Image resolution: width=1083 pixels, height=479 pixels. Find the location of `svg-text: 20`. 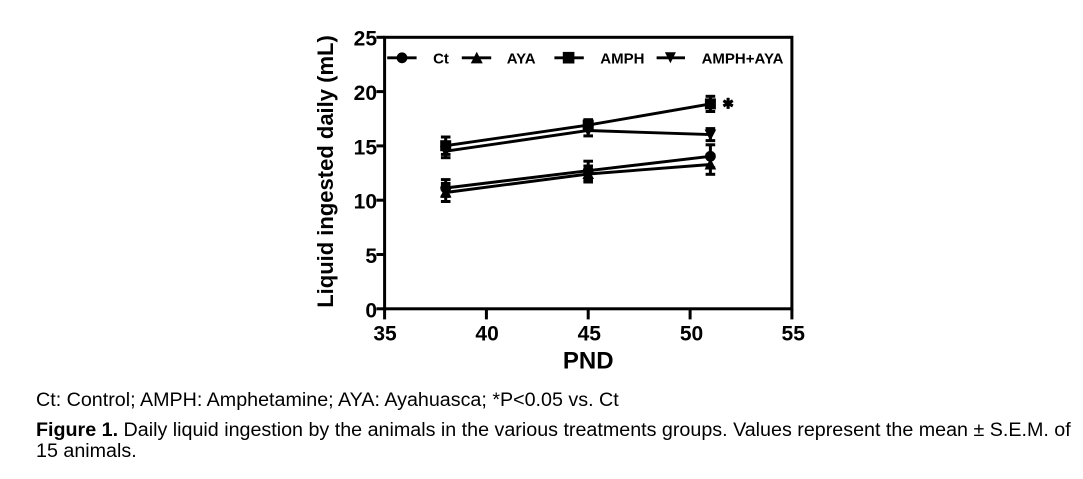

svg-text: 20 is located at coordinates (365, 93).